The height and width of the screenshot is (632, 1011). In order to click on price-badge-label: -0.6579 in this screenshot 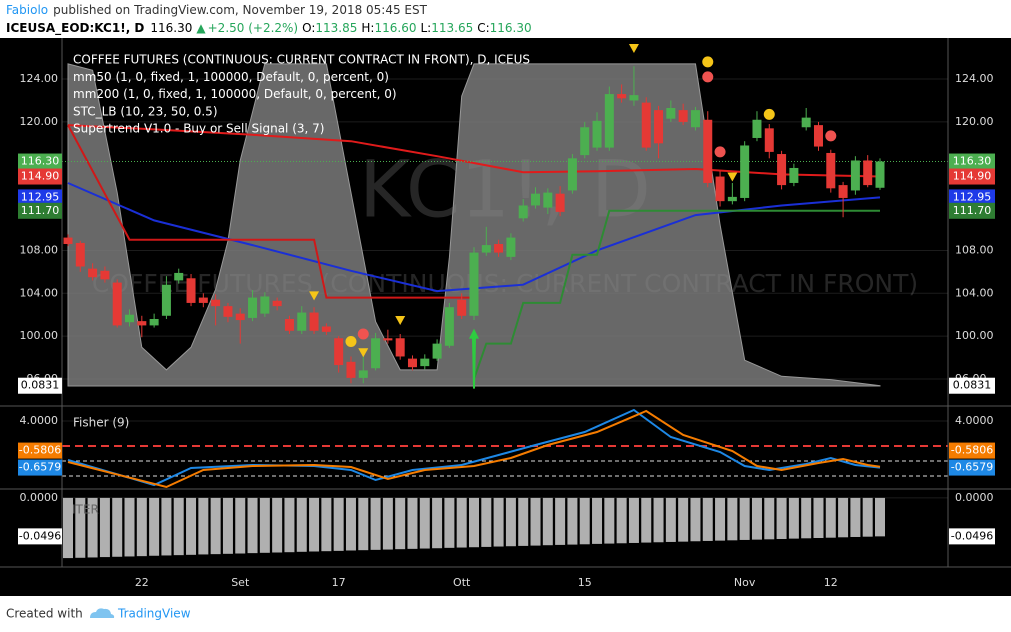, I will do `click(40, 467)`.